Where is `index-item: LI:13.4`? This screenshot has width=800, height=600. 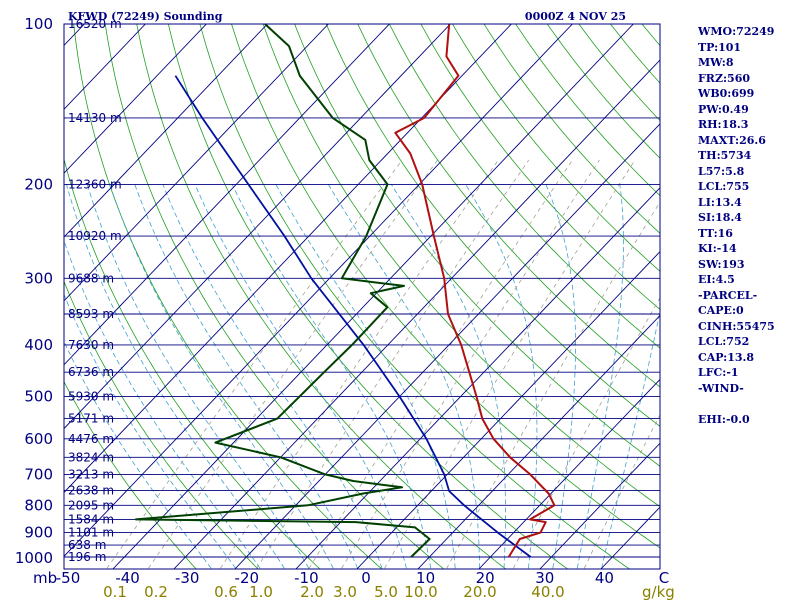 index-item: LI:13.4 is located at coordinates (720, 202).